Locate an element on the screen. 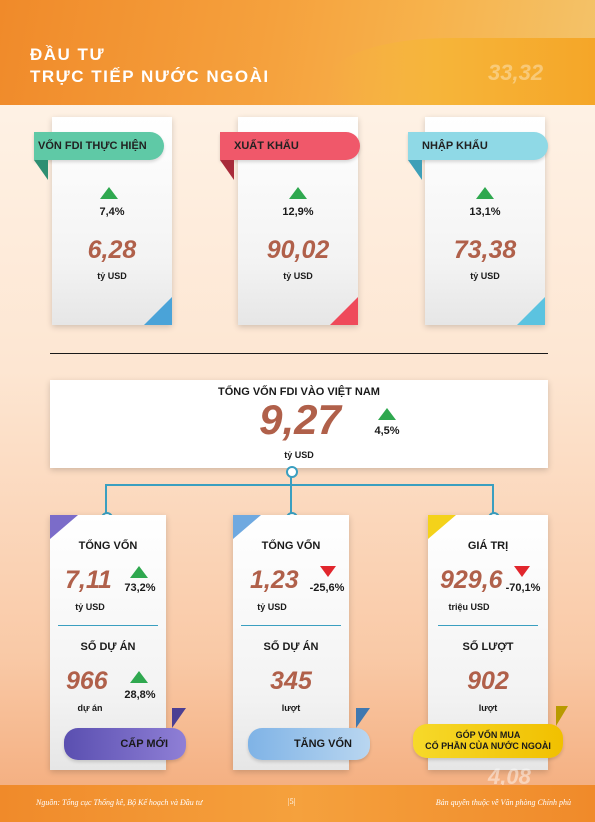 This screenshot has height=822, width=595. background-number: 33,32 is located at coordinates (516, 72).